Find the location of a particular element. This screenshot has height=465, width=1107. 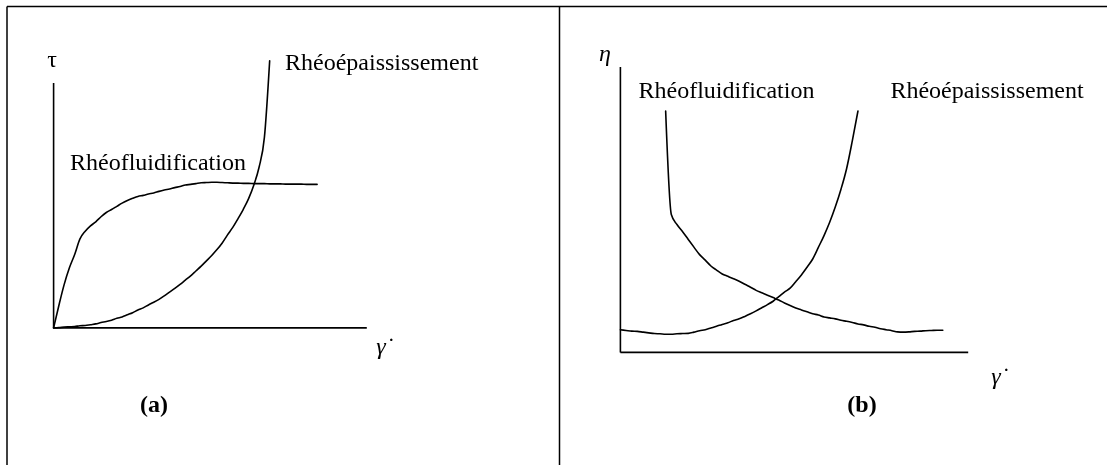

text: (a) is located at coordinates (154, 404).